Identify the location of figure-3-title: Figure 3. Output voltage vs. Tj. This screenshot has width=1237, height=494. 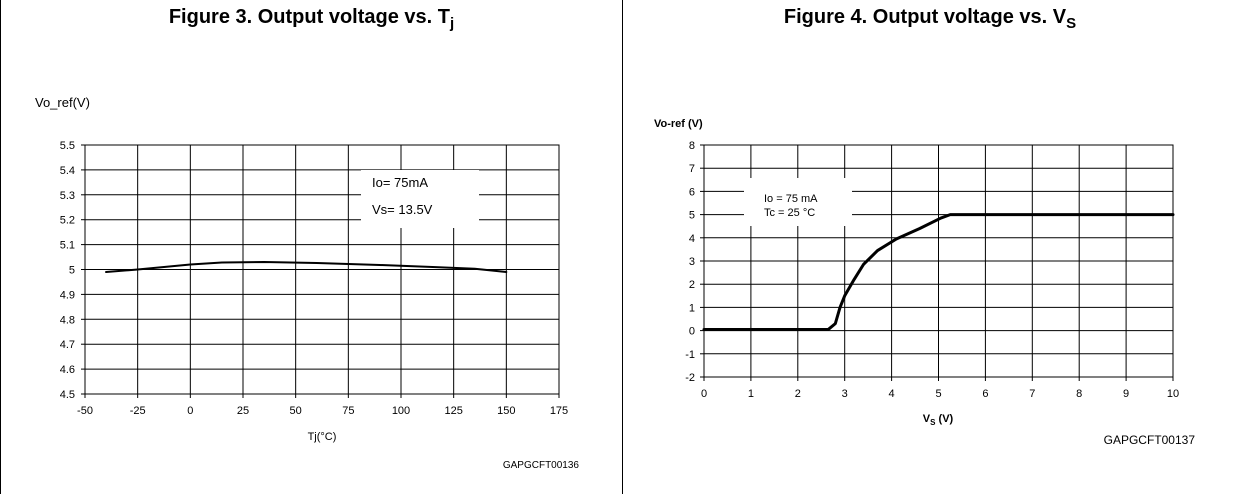
(311, 19).